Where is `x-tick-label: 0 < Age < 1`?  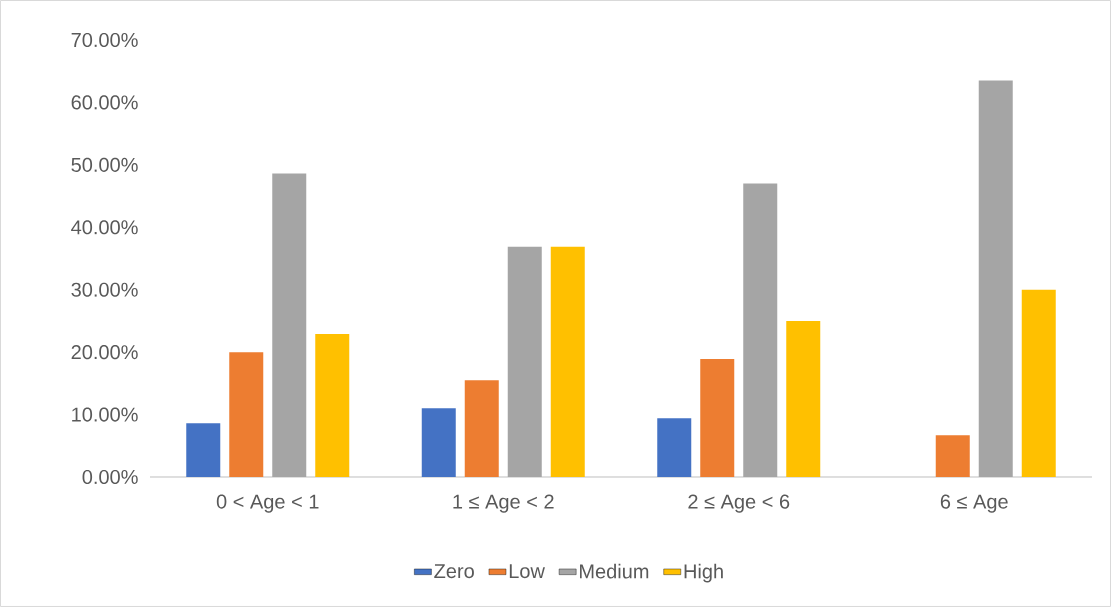 x-tick-label: 0 < Age < 1 is located at coordinates (267, 503).